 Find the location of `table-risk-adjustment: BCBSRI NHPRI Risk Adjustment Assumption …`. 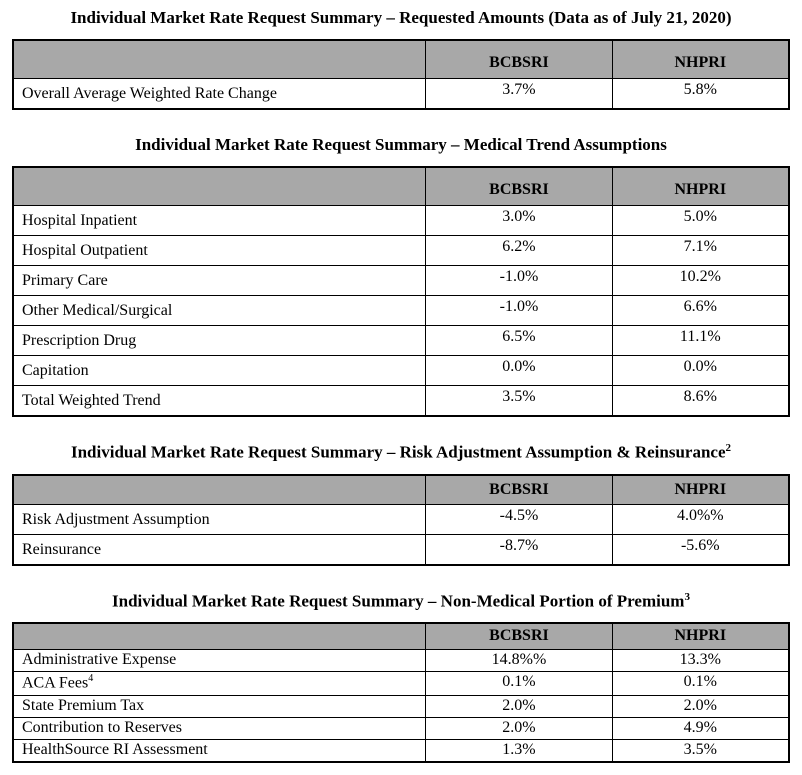

table-risk-adjustment: BCBSRI NHPRI Risk Adjustment Assumption … is located at coordinates (401, 519).